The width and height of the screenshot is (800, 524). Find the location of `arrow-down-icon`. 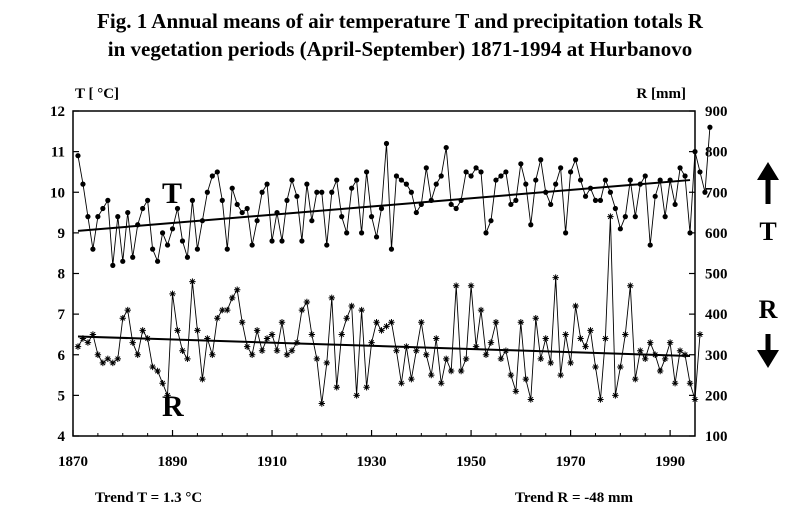

arrow-down-icon is located at coordinates (768, 351).